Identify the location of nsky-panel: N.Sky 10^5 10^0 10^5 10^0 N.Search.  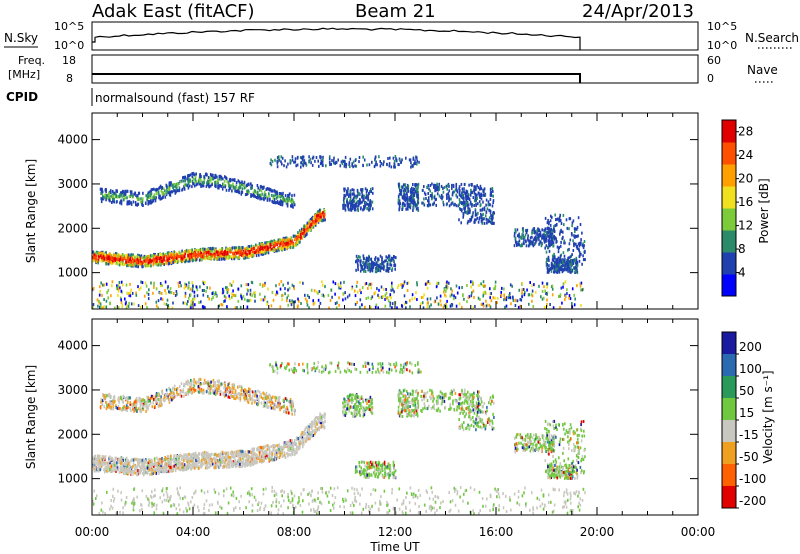
(401, 36).